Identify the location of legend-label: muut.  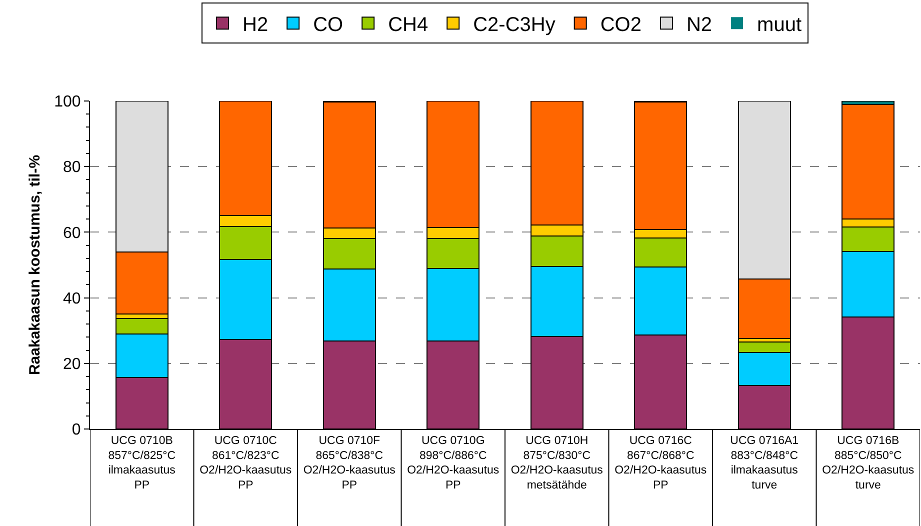
(779, 25).